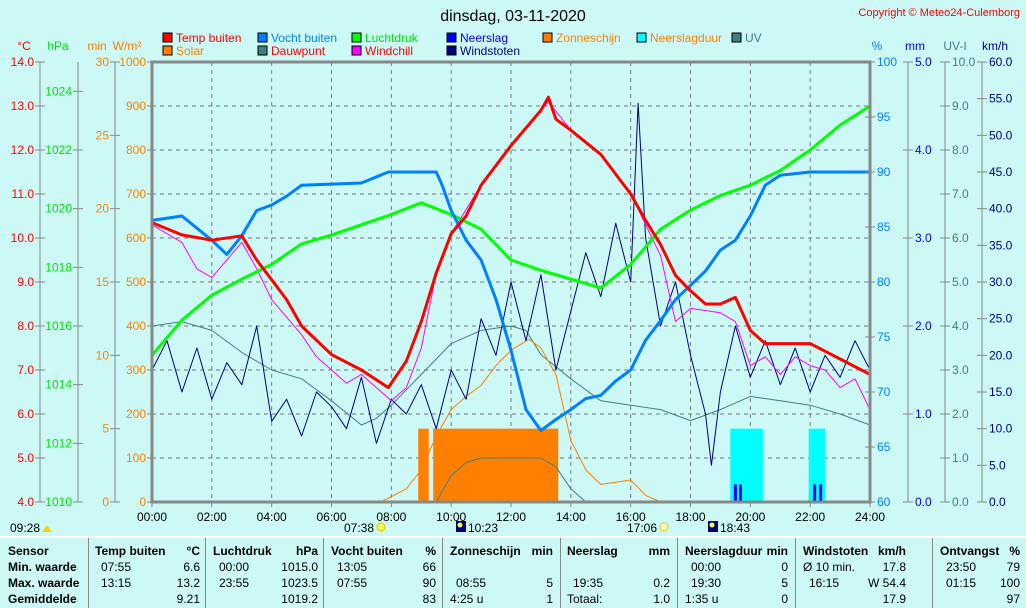  Describe the element at coordinates (877, 46) in the screenshot. I see `axis-unit-hum: %` at that location.